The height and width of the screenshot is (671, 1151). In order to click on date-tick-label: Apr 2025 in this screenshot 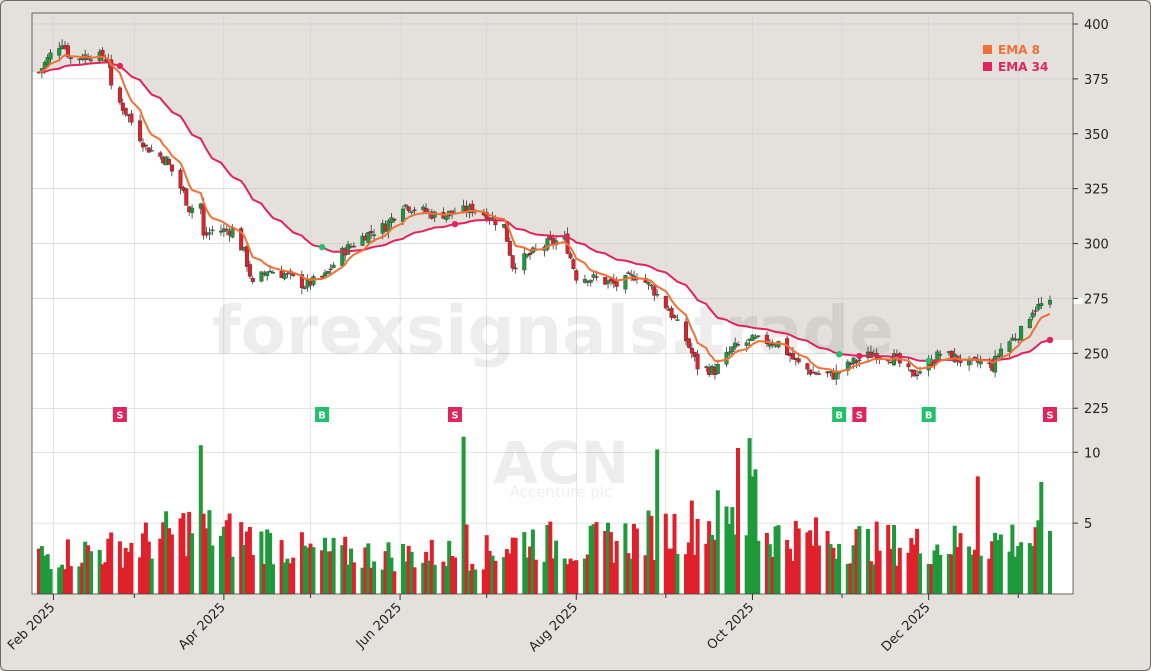, I will do `click(202, 626)`.